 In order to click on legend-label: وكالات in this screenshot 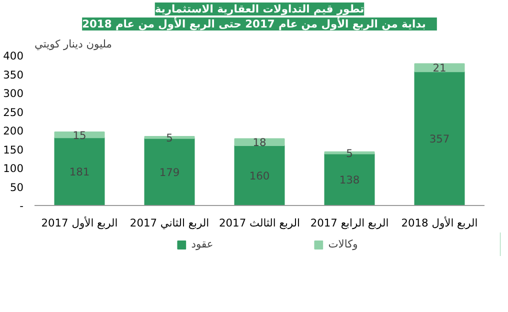, I will do `click(343, 244)`.